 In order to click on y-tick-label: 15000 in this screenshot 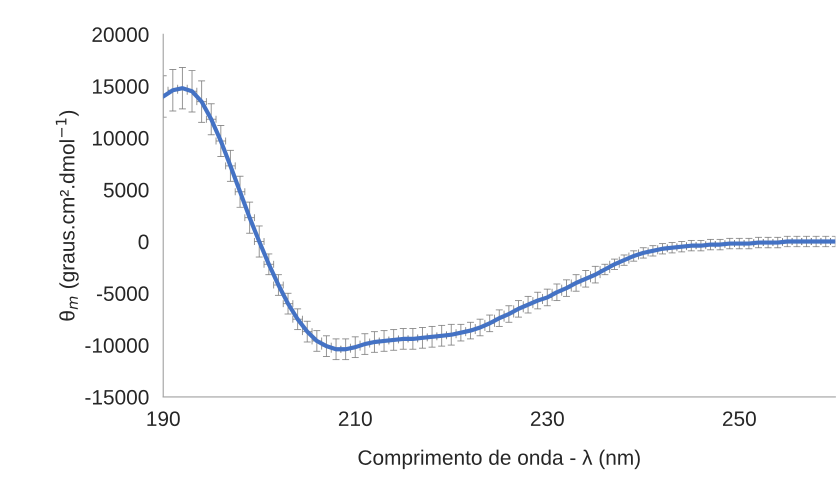, I will do `click(120, 86)`.